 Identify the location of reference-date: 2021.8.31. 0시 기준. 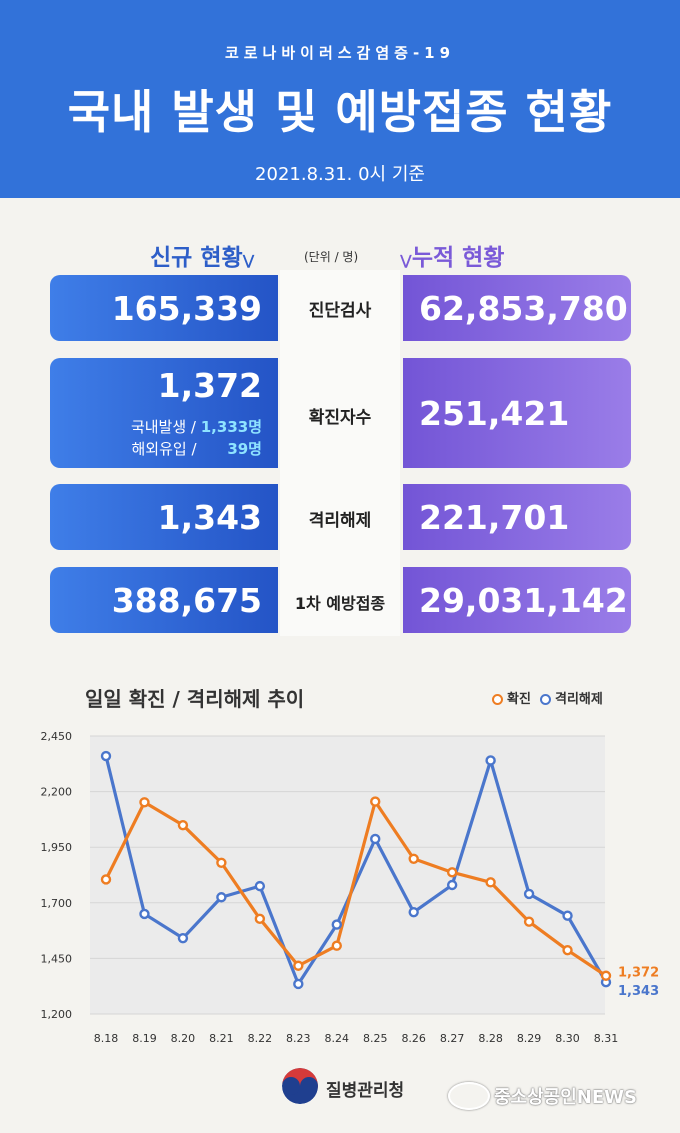
(340, 174).